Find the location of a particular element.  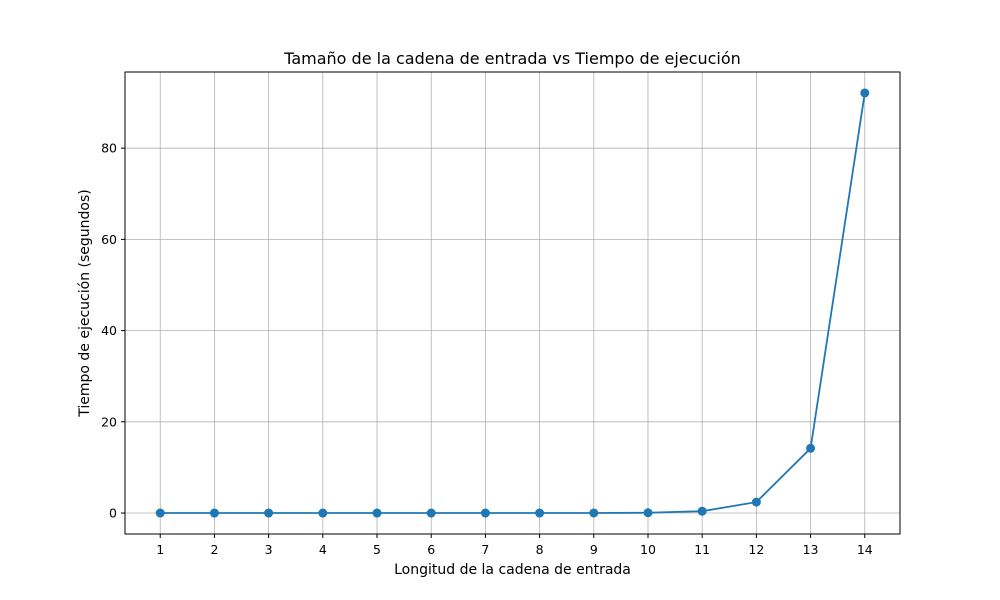

x-tick-label: 9 is located at coordinates (594, 549).